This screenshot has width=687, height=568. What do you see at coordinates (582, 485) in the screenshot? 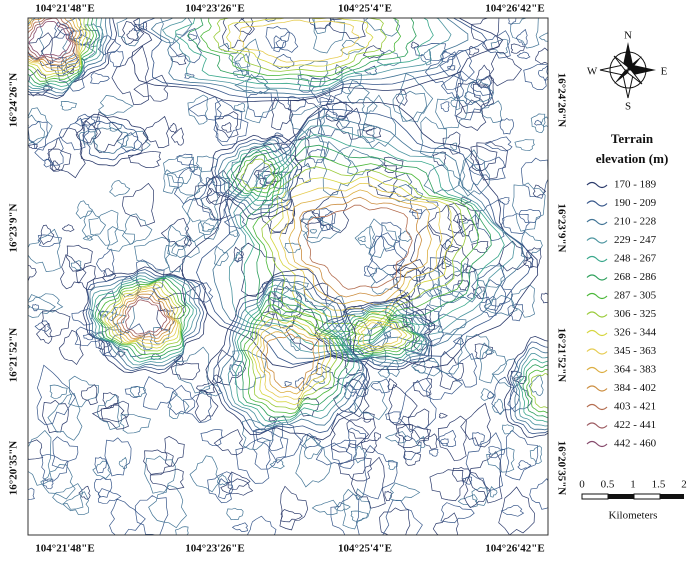
I see `scale-label: 0` at bounding box center [582, 485].